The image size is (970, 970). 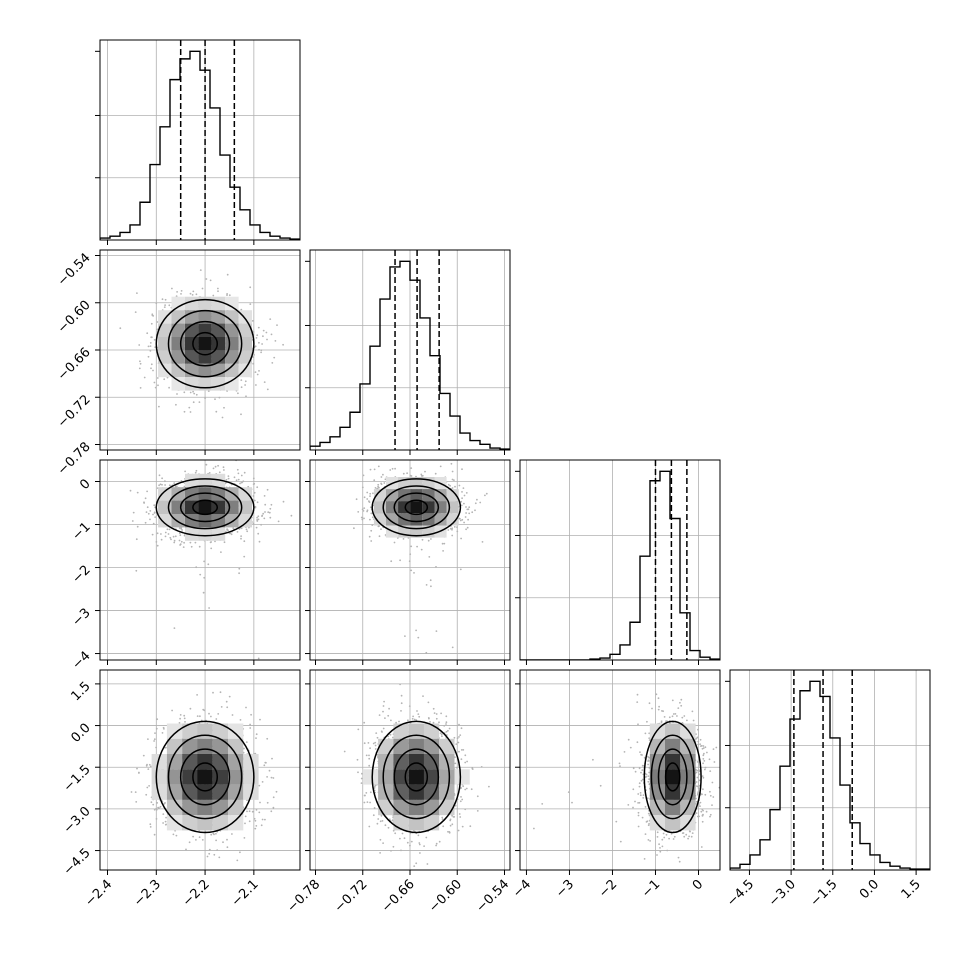 I want to click on y-tick-label: 0, so click(x=85, y=485).